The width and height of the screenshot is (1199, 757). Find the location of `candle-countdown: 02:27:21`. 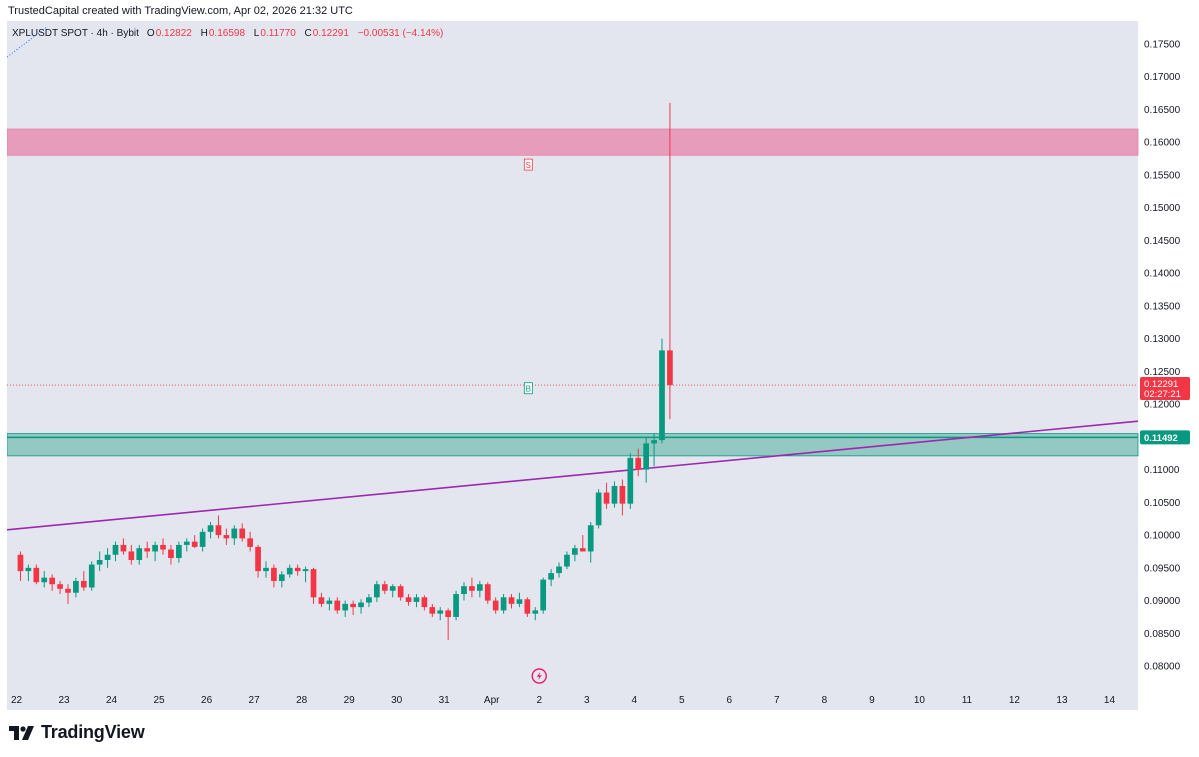

candle-countdown: 02:27:21 is located at coordinates (1162, 394).